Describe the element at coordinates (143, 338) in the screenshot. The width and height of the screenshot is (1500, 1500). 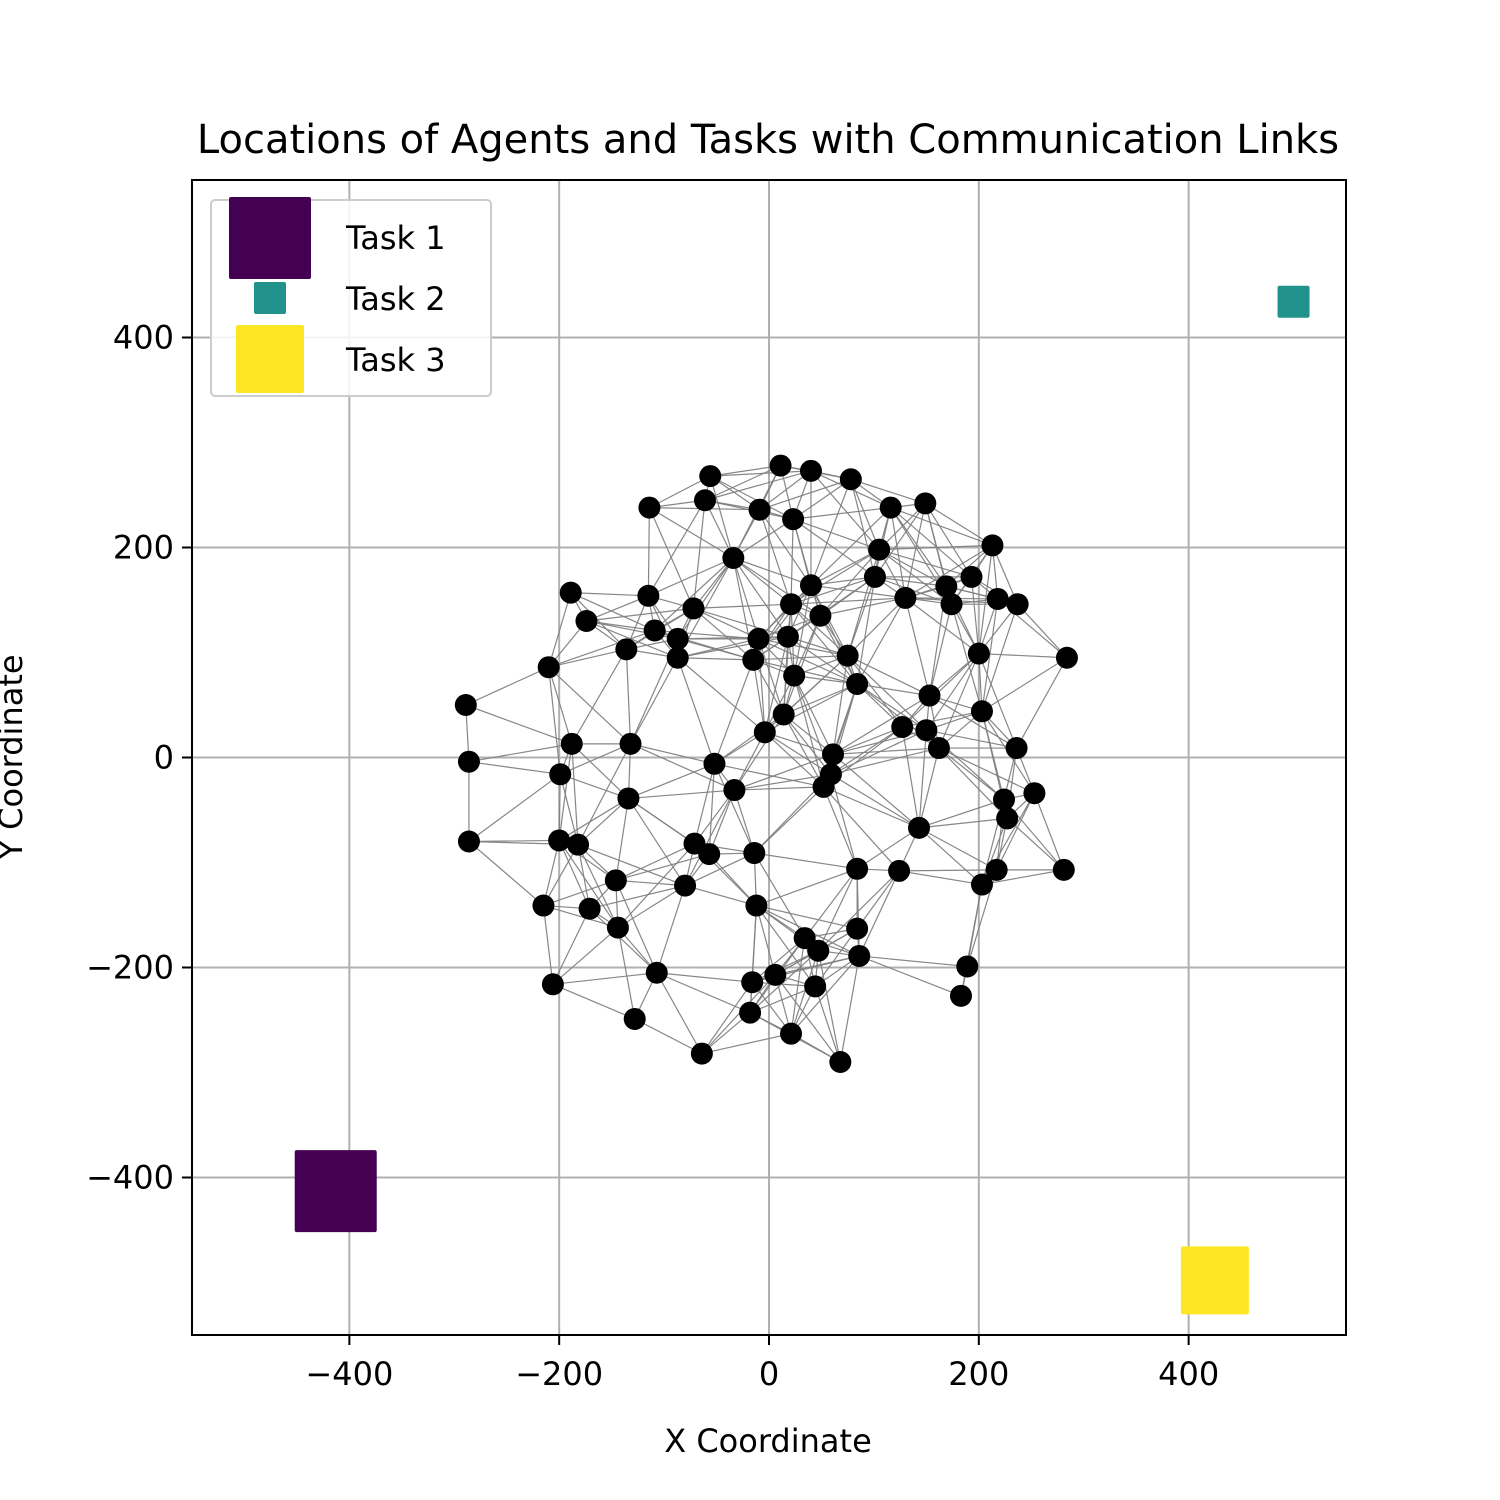
I see `y-tick-label: 400` at that location.